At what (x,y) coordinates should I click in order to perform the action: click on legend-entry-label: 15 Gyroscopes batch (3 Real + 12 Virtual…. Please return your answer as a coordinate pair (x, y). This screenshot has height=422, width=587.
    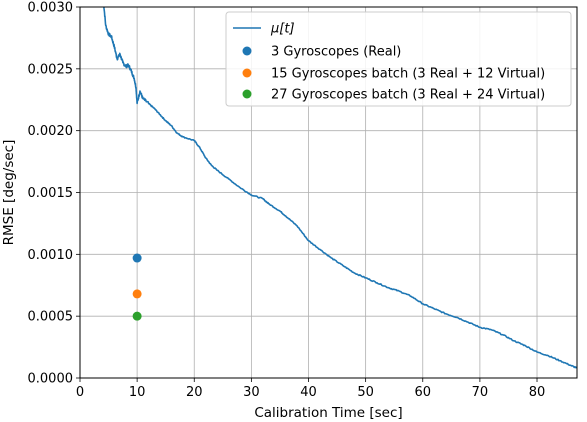
    Looking at the image, I should click on (408, 74).